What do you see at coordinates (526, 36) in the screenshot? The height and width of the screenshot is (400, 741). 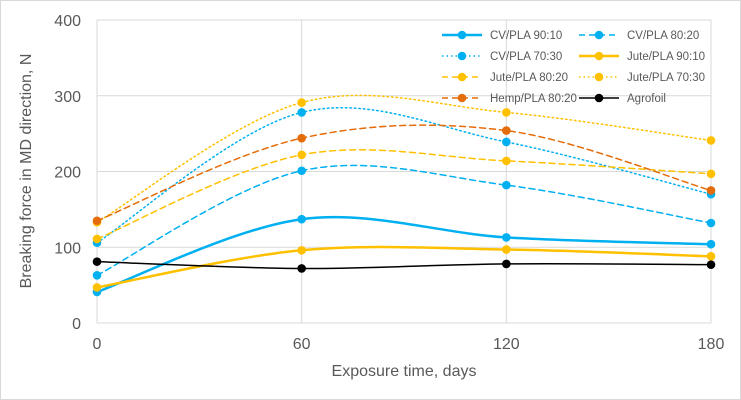 I see `legend-label: CV/PLA 90:10` at bounding box center [526, 36].